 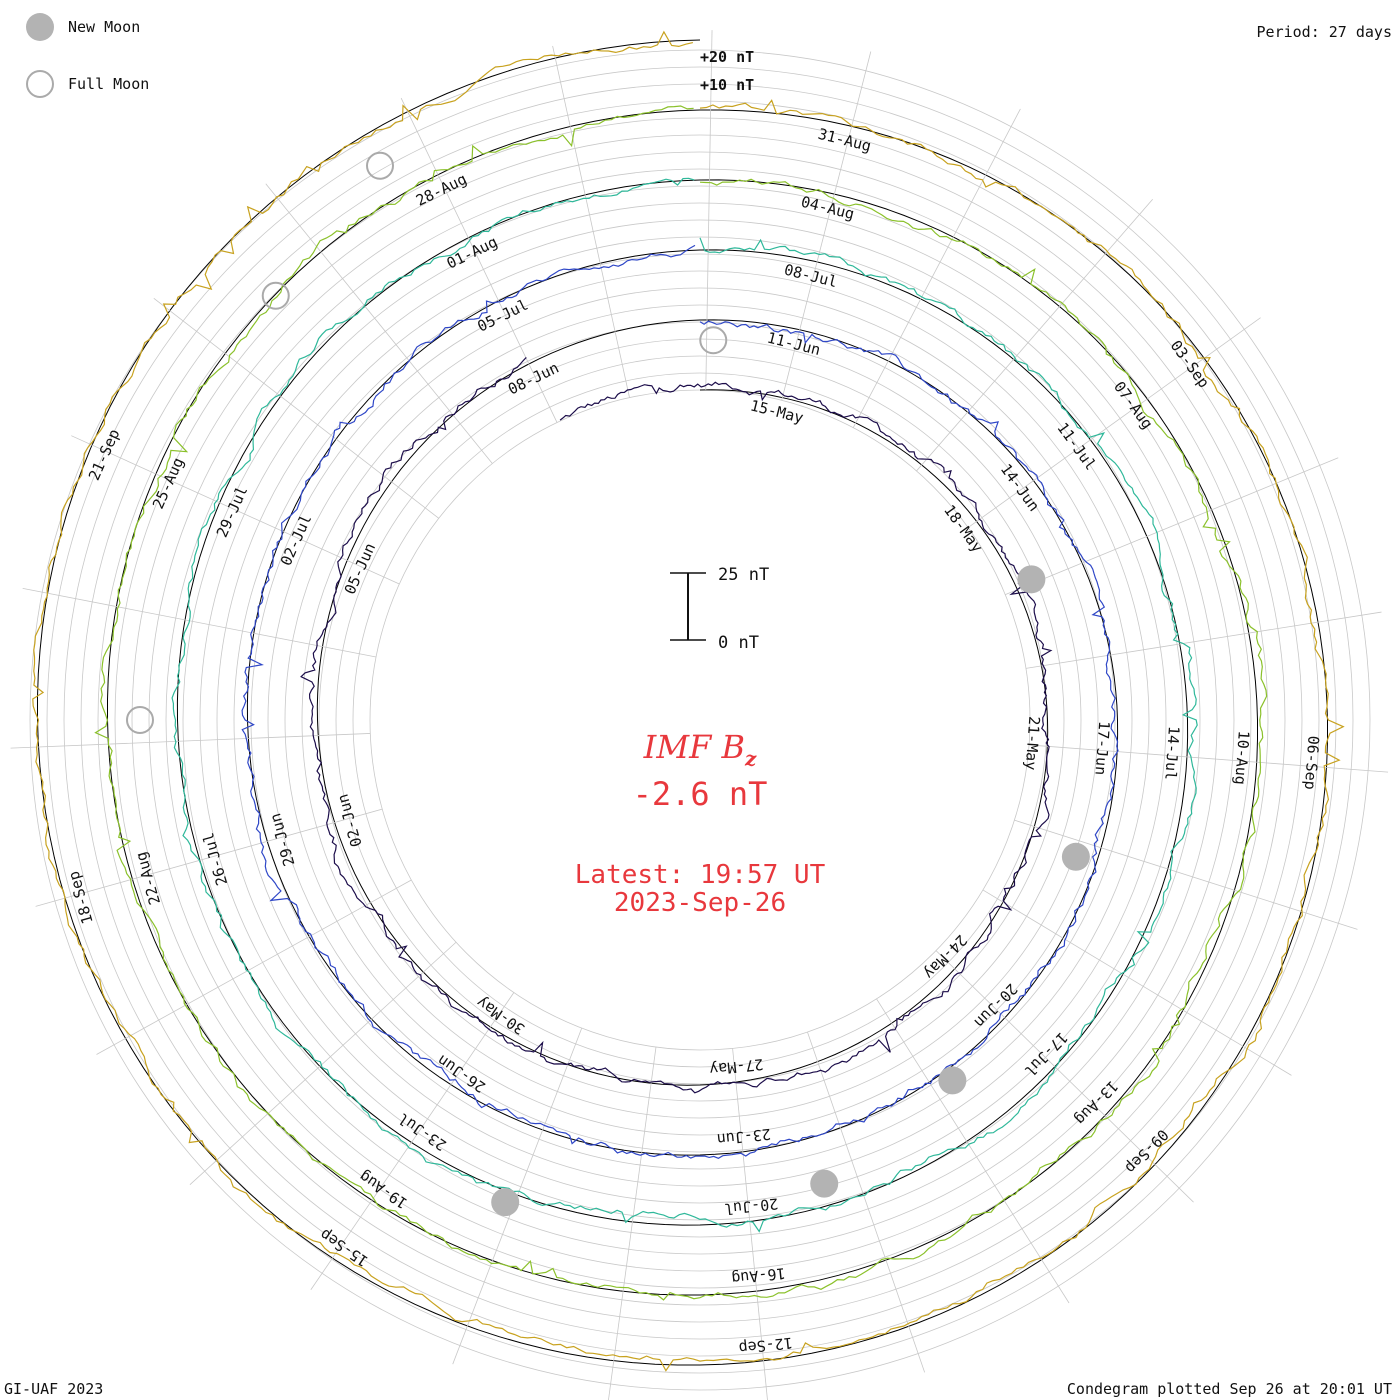 I want to click on current-value: -2.6 nT, so click(x=700, y=794).